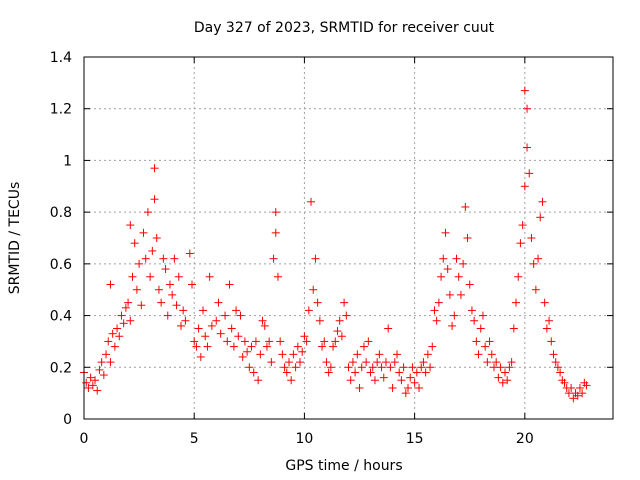 This screenshot has width=640, height=480. I want to click on x-tick-labels: 0 5 10 15 20, so click(307, 439).